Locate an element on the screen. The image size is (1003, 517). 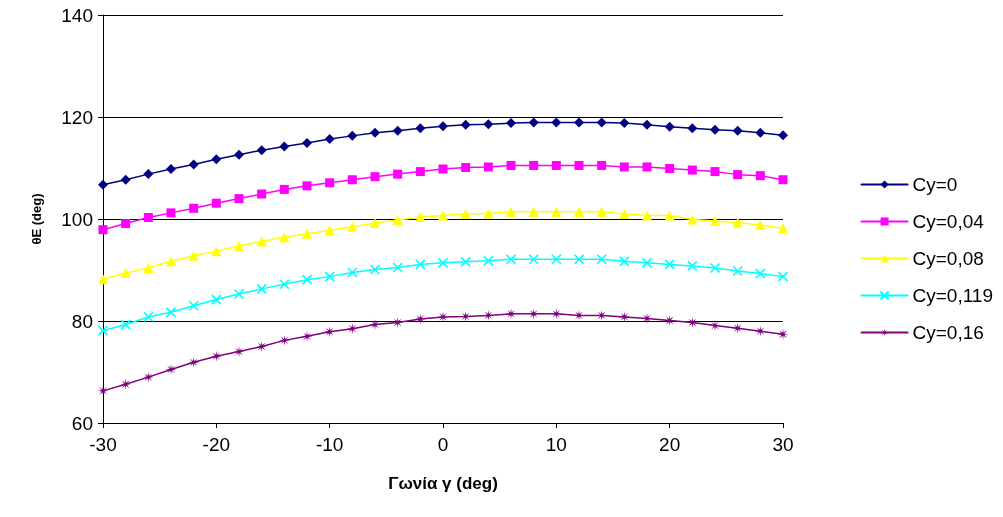
y-tick-label: 80 is located at coordinates (82, 321).